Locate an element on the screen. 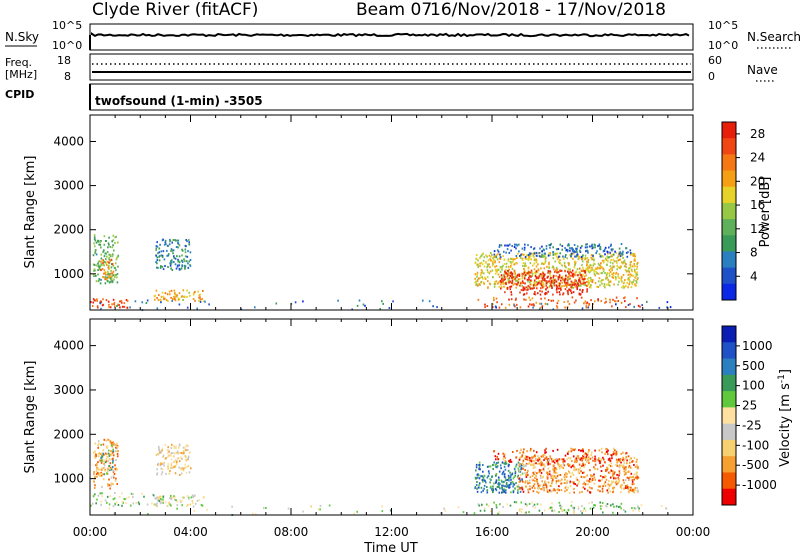 Image resolution: width=800 pixels, height=554 pixels. freq-panel-frame is located at coordinates (391, 67).